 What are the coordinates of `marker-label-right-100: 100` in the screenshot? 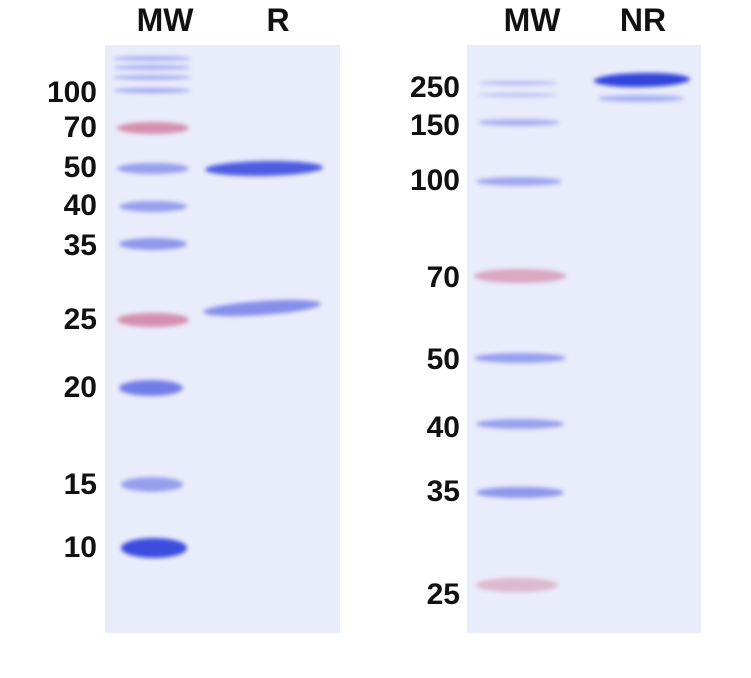 It's located at (434, 180).